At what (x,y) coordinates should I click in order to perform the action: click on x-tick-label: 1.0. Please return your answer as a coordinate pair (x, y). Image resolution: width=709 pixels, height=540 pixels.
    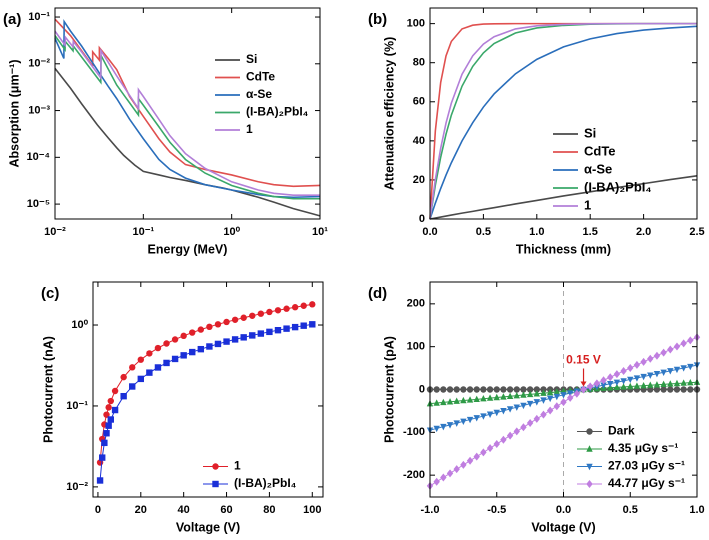
    Looking at the image, I should click on (696, 510).